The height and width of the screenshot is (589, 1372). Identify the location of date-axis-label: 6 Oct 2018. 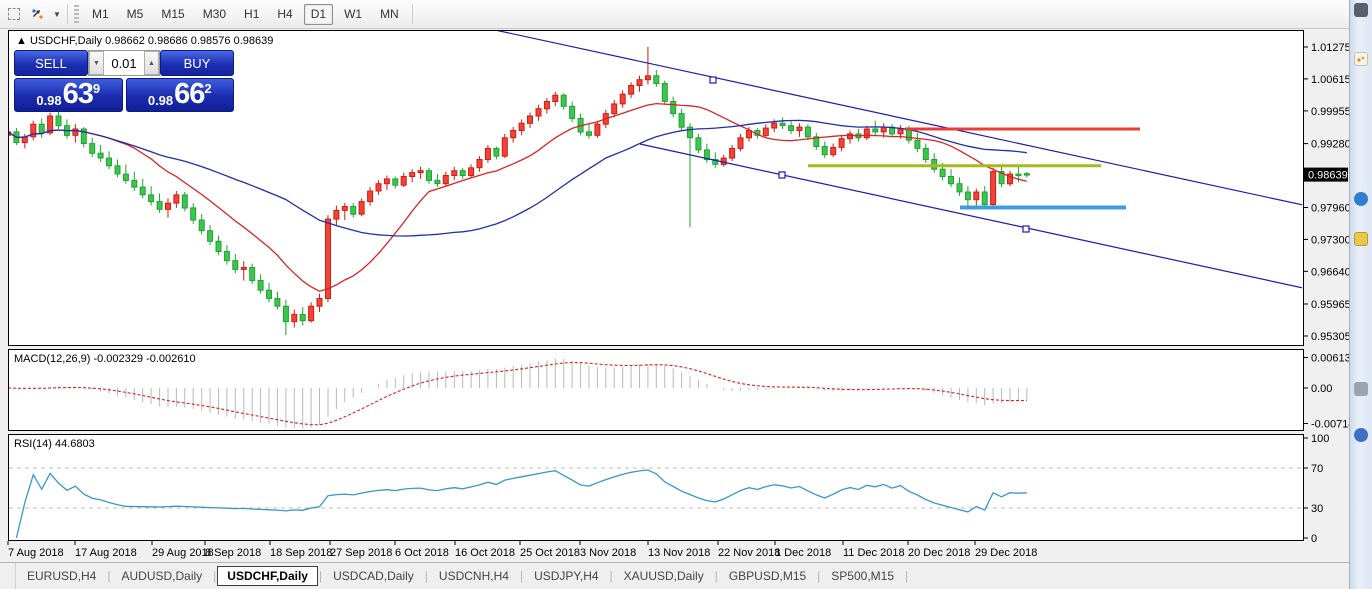
(422, 553).